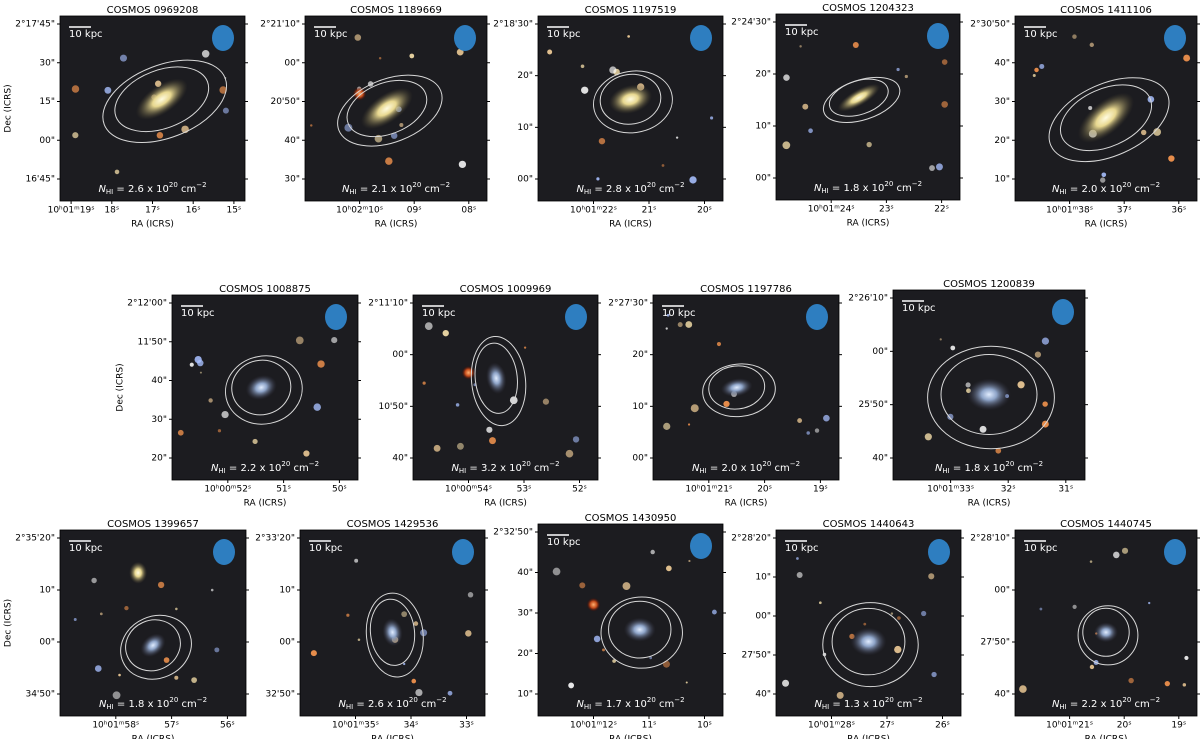  What do you see at coordinates (9, 623) in the screenshot?
I see `y-axis-label: Dec (ICRS)` at bounding box center [9, 623].